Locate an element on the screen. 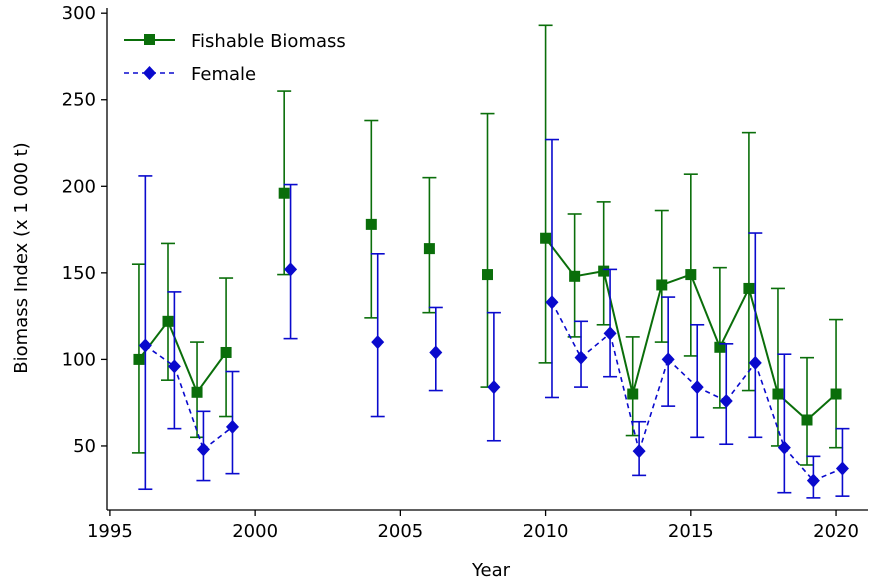 The image size is (870, 581). x-tick-label-1995: 1995 is located at coordinates (110, 531).